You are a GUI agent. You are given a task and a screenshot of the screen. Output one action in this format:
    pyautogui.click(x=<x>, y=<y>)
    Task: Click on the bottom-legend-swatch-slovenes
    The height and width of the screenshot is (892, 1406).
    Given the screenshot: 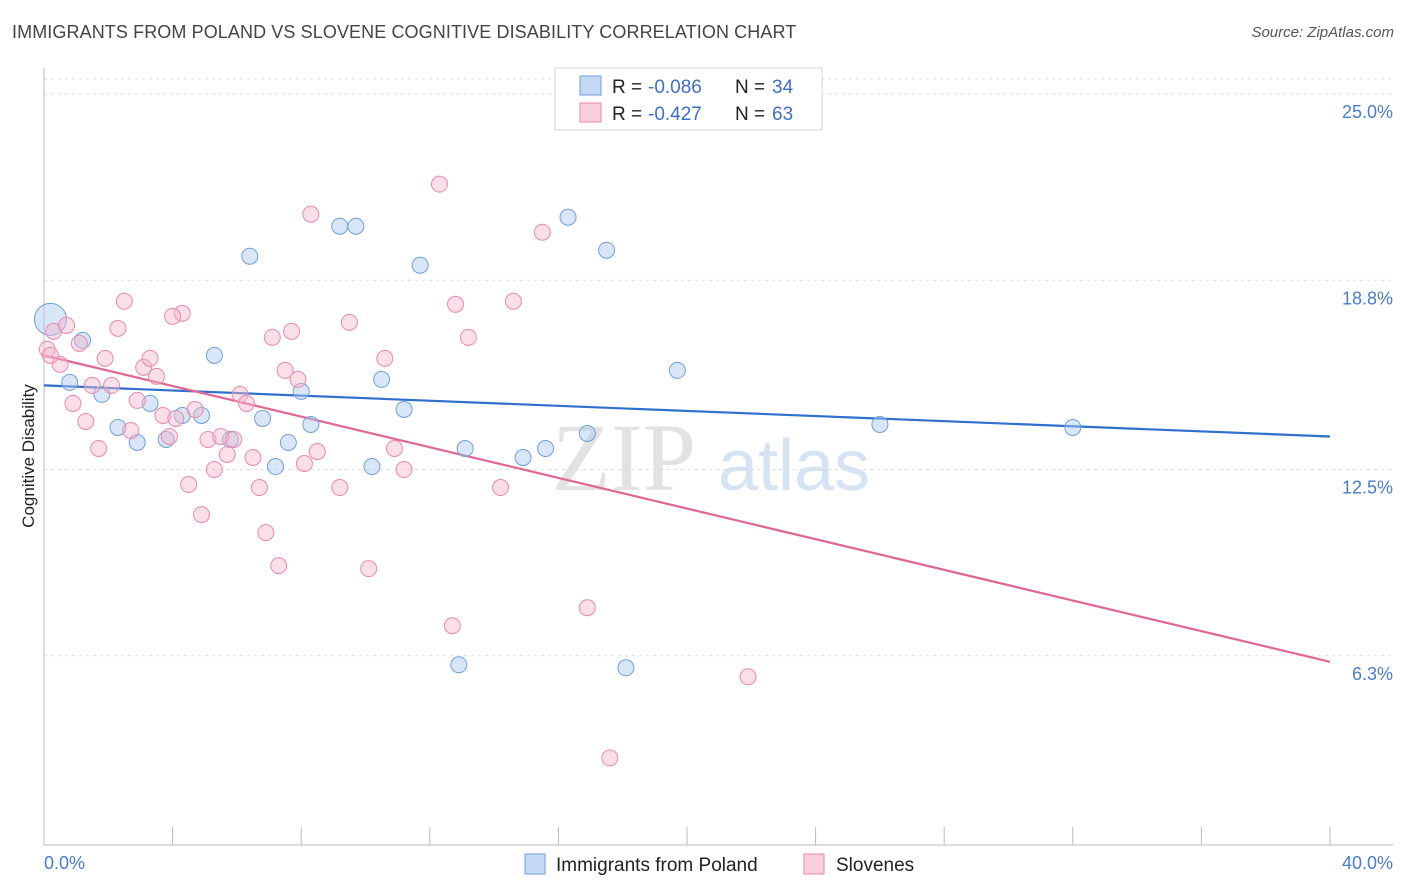 What is the action you would take?
    pyautogui.click(x=814, y=864)
    